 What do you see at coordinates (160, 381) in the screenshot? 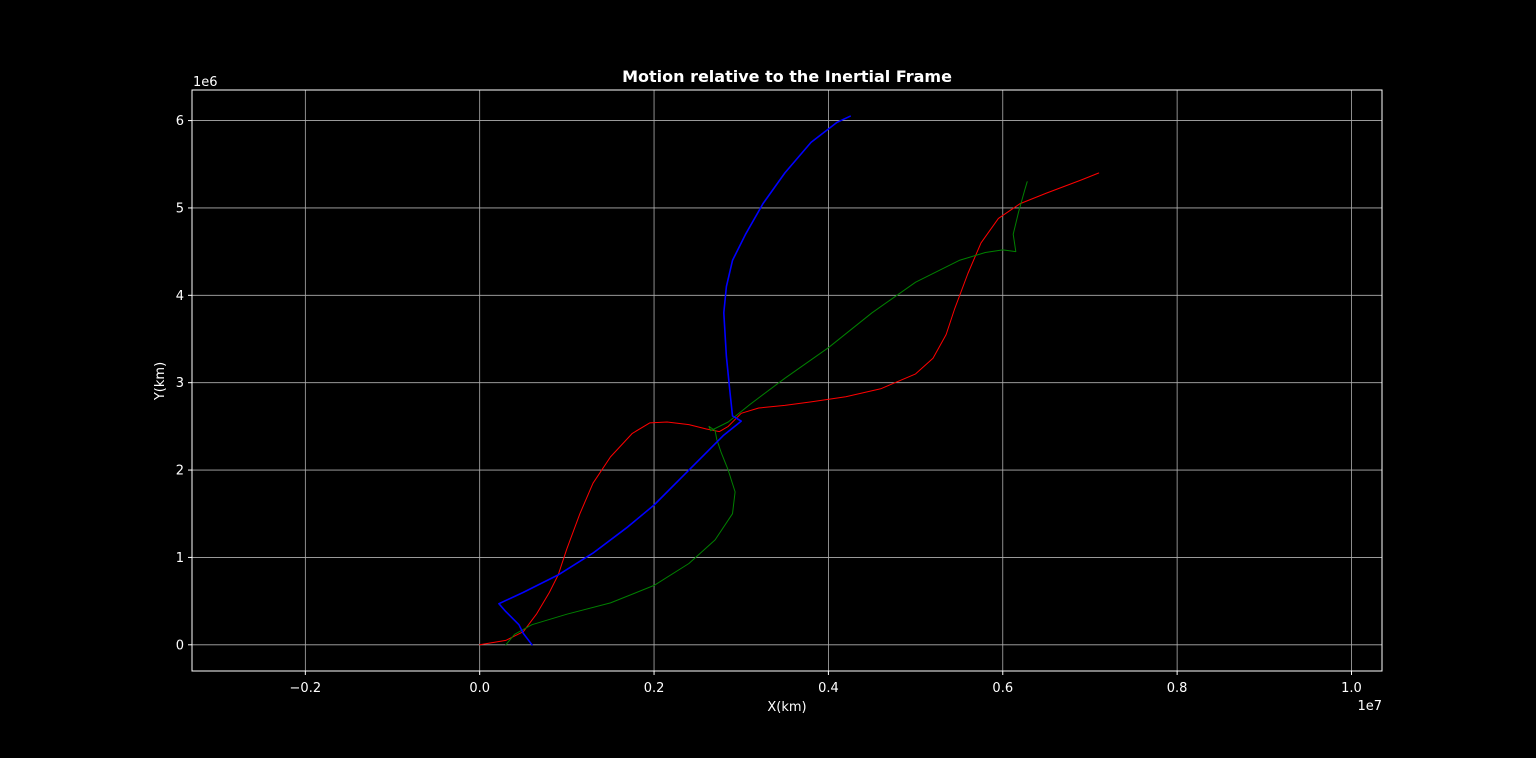
I see `y-axis-label: Y(km)` at bounding box center [160, 381].